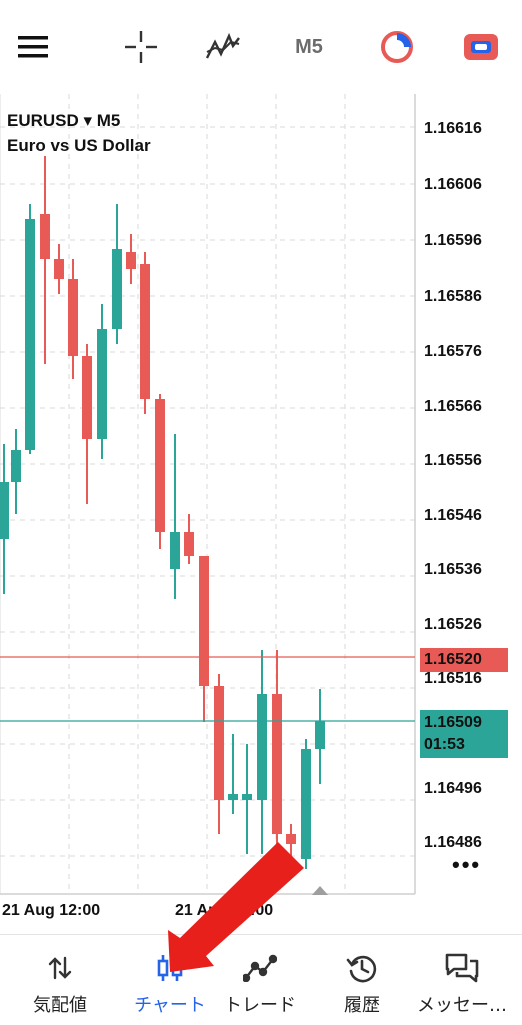 The height and width of the screenshot is (1025, 522). I want to click on price-label: 1.16496, so click(453, 788).